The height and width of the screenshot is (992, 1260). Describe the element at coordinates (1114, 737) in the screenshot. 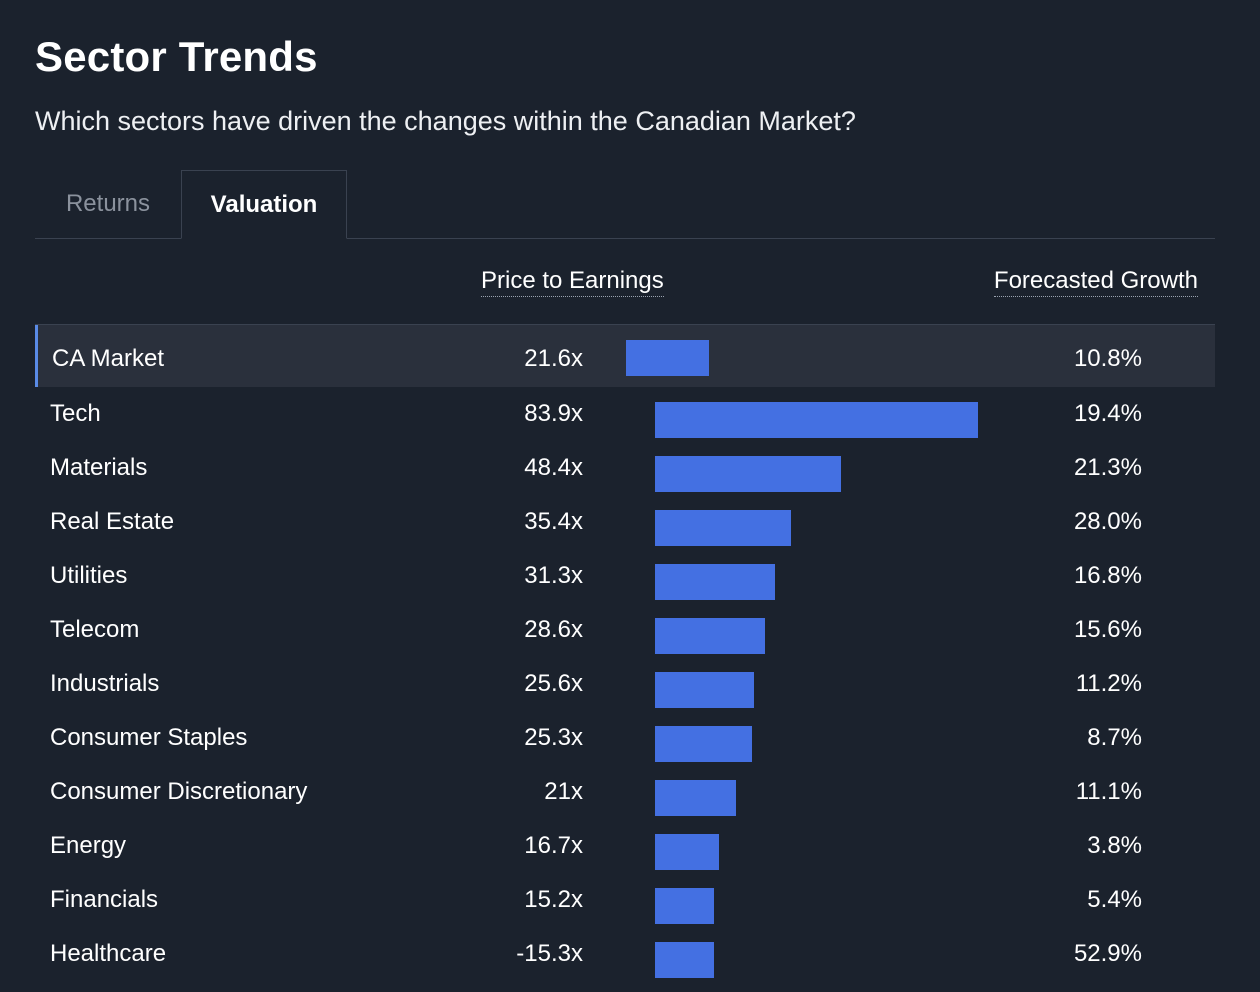

I see `growth-value: 8.7%` at that location.